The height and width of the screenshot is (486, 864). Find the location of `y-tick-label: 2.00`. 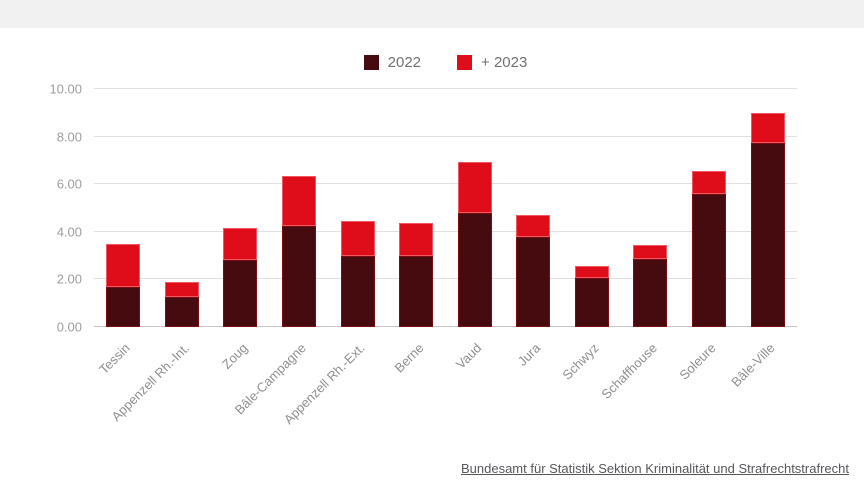

y-tick-label: 2.00 is located at coordinates (69, 279).